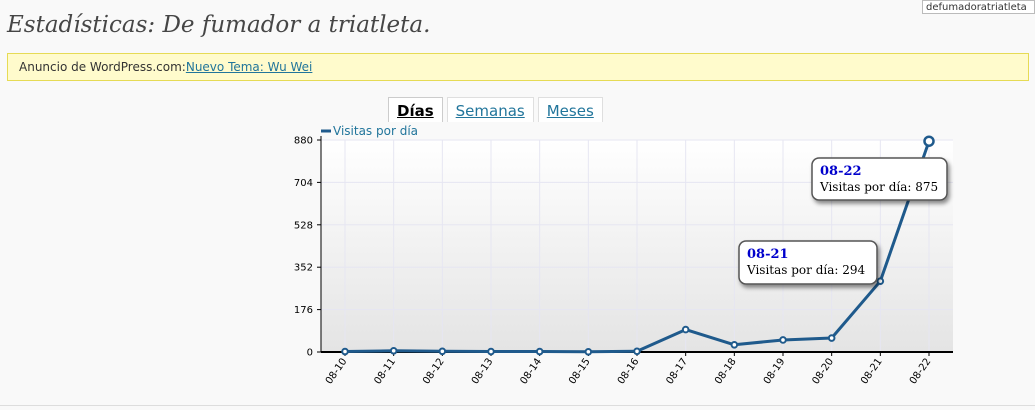  Describe the element at coordinates (434, 371) in the screenshot. I see `x-tick-label: 08-12` at that location.